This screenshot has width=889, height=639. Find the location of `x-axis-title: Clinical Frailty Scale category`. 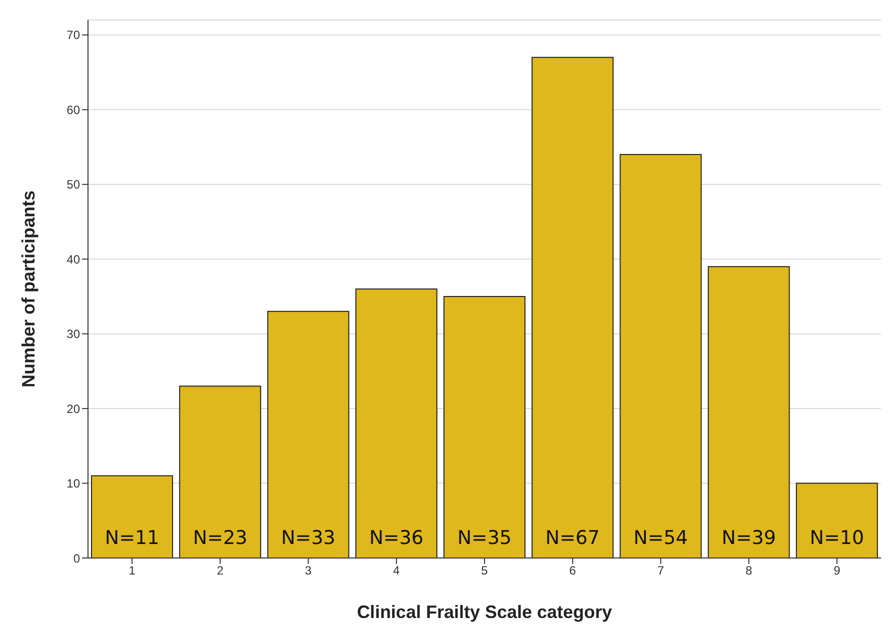

x-axis-title: Clinical Frailty Scale category is located at coordinates (484, 612).